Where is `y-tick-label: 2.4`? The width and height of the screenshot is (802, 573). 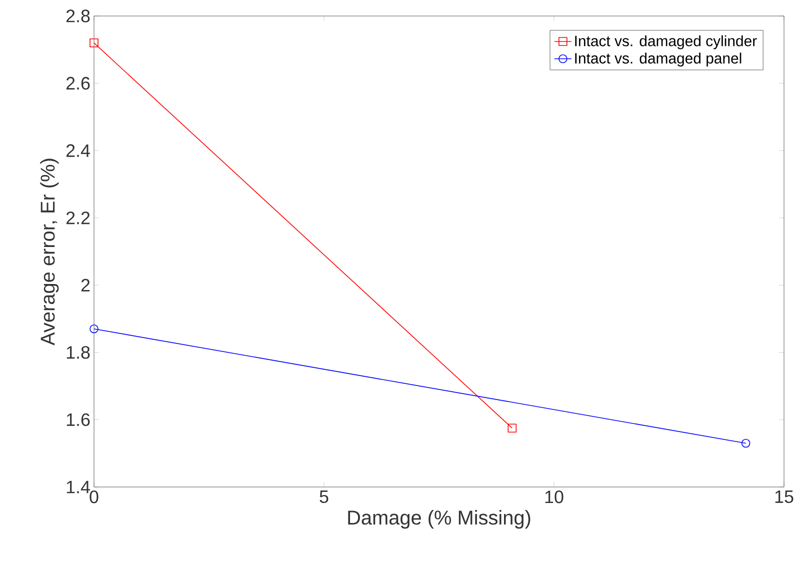 y-tick-label: 2.4 is located at coordinates (78, 150).